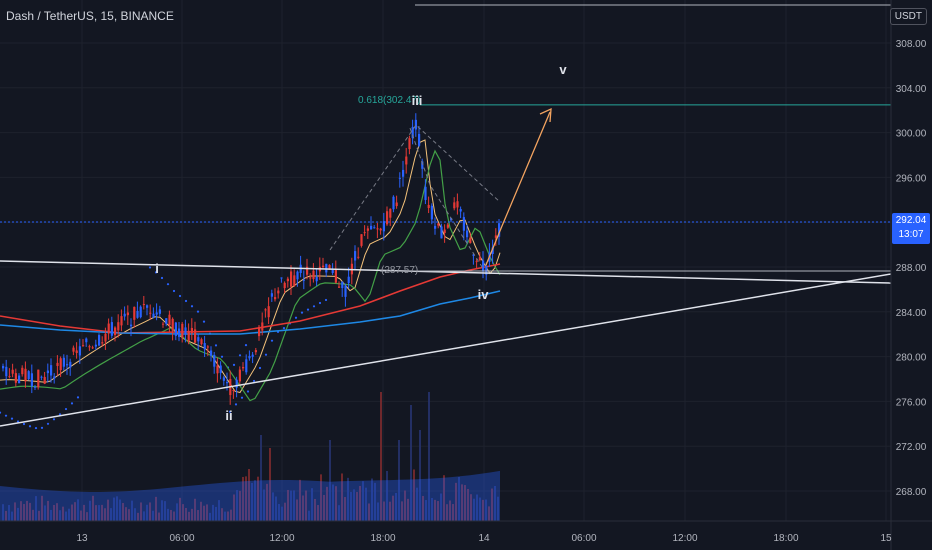 The height and width of the screenshot is (550, 932). What do you see at coordinates (415, 187) in the screenshot?
I see `channel-dashed` at bounding box center [415, 187].